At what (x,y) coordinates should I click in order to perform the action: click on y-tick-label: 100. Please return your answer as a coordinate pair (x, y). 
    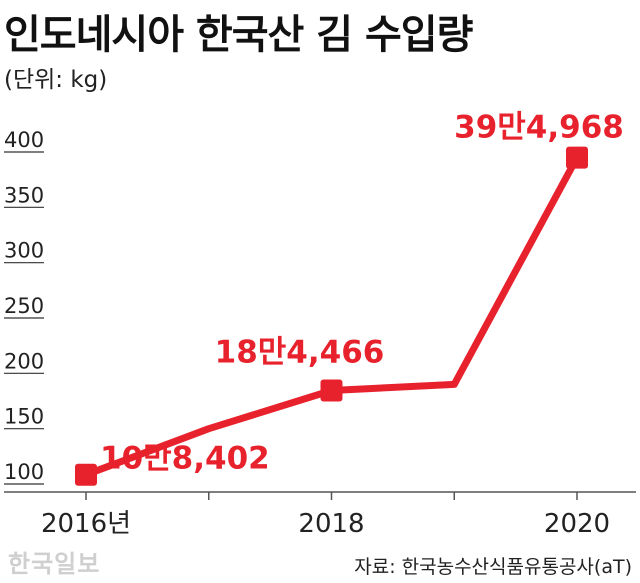
    Looking at the image, I should click on (24, 472).